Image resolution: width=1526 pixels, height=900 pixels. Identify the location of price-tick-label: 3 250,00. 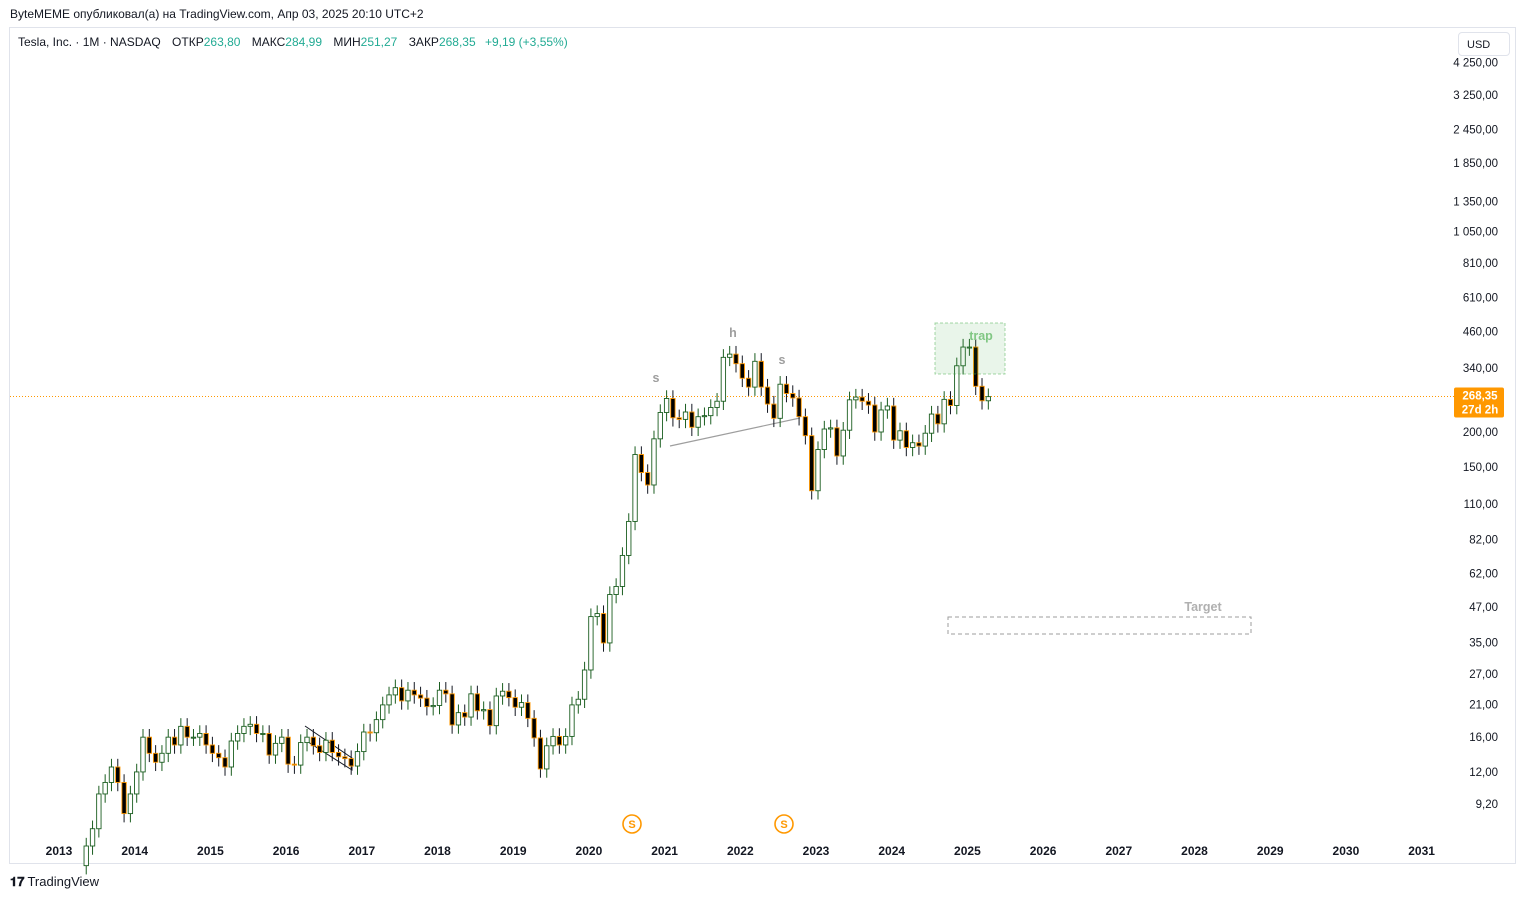
(1475, 96).